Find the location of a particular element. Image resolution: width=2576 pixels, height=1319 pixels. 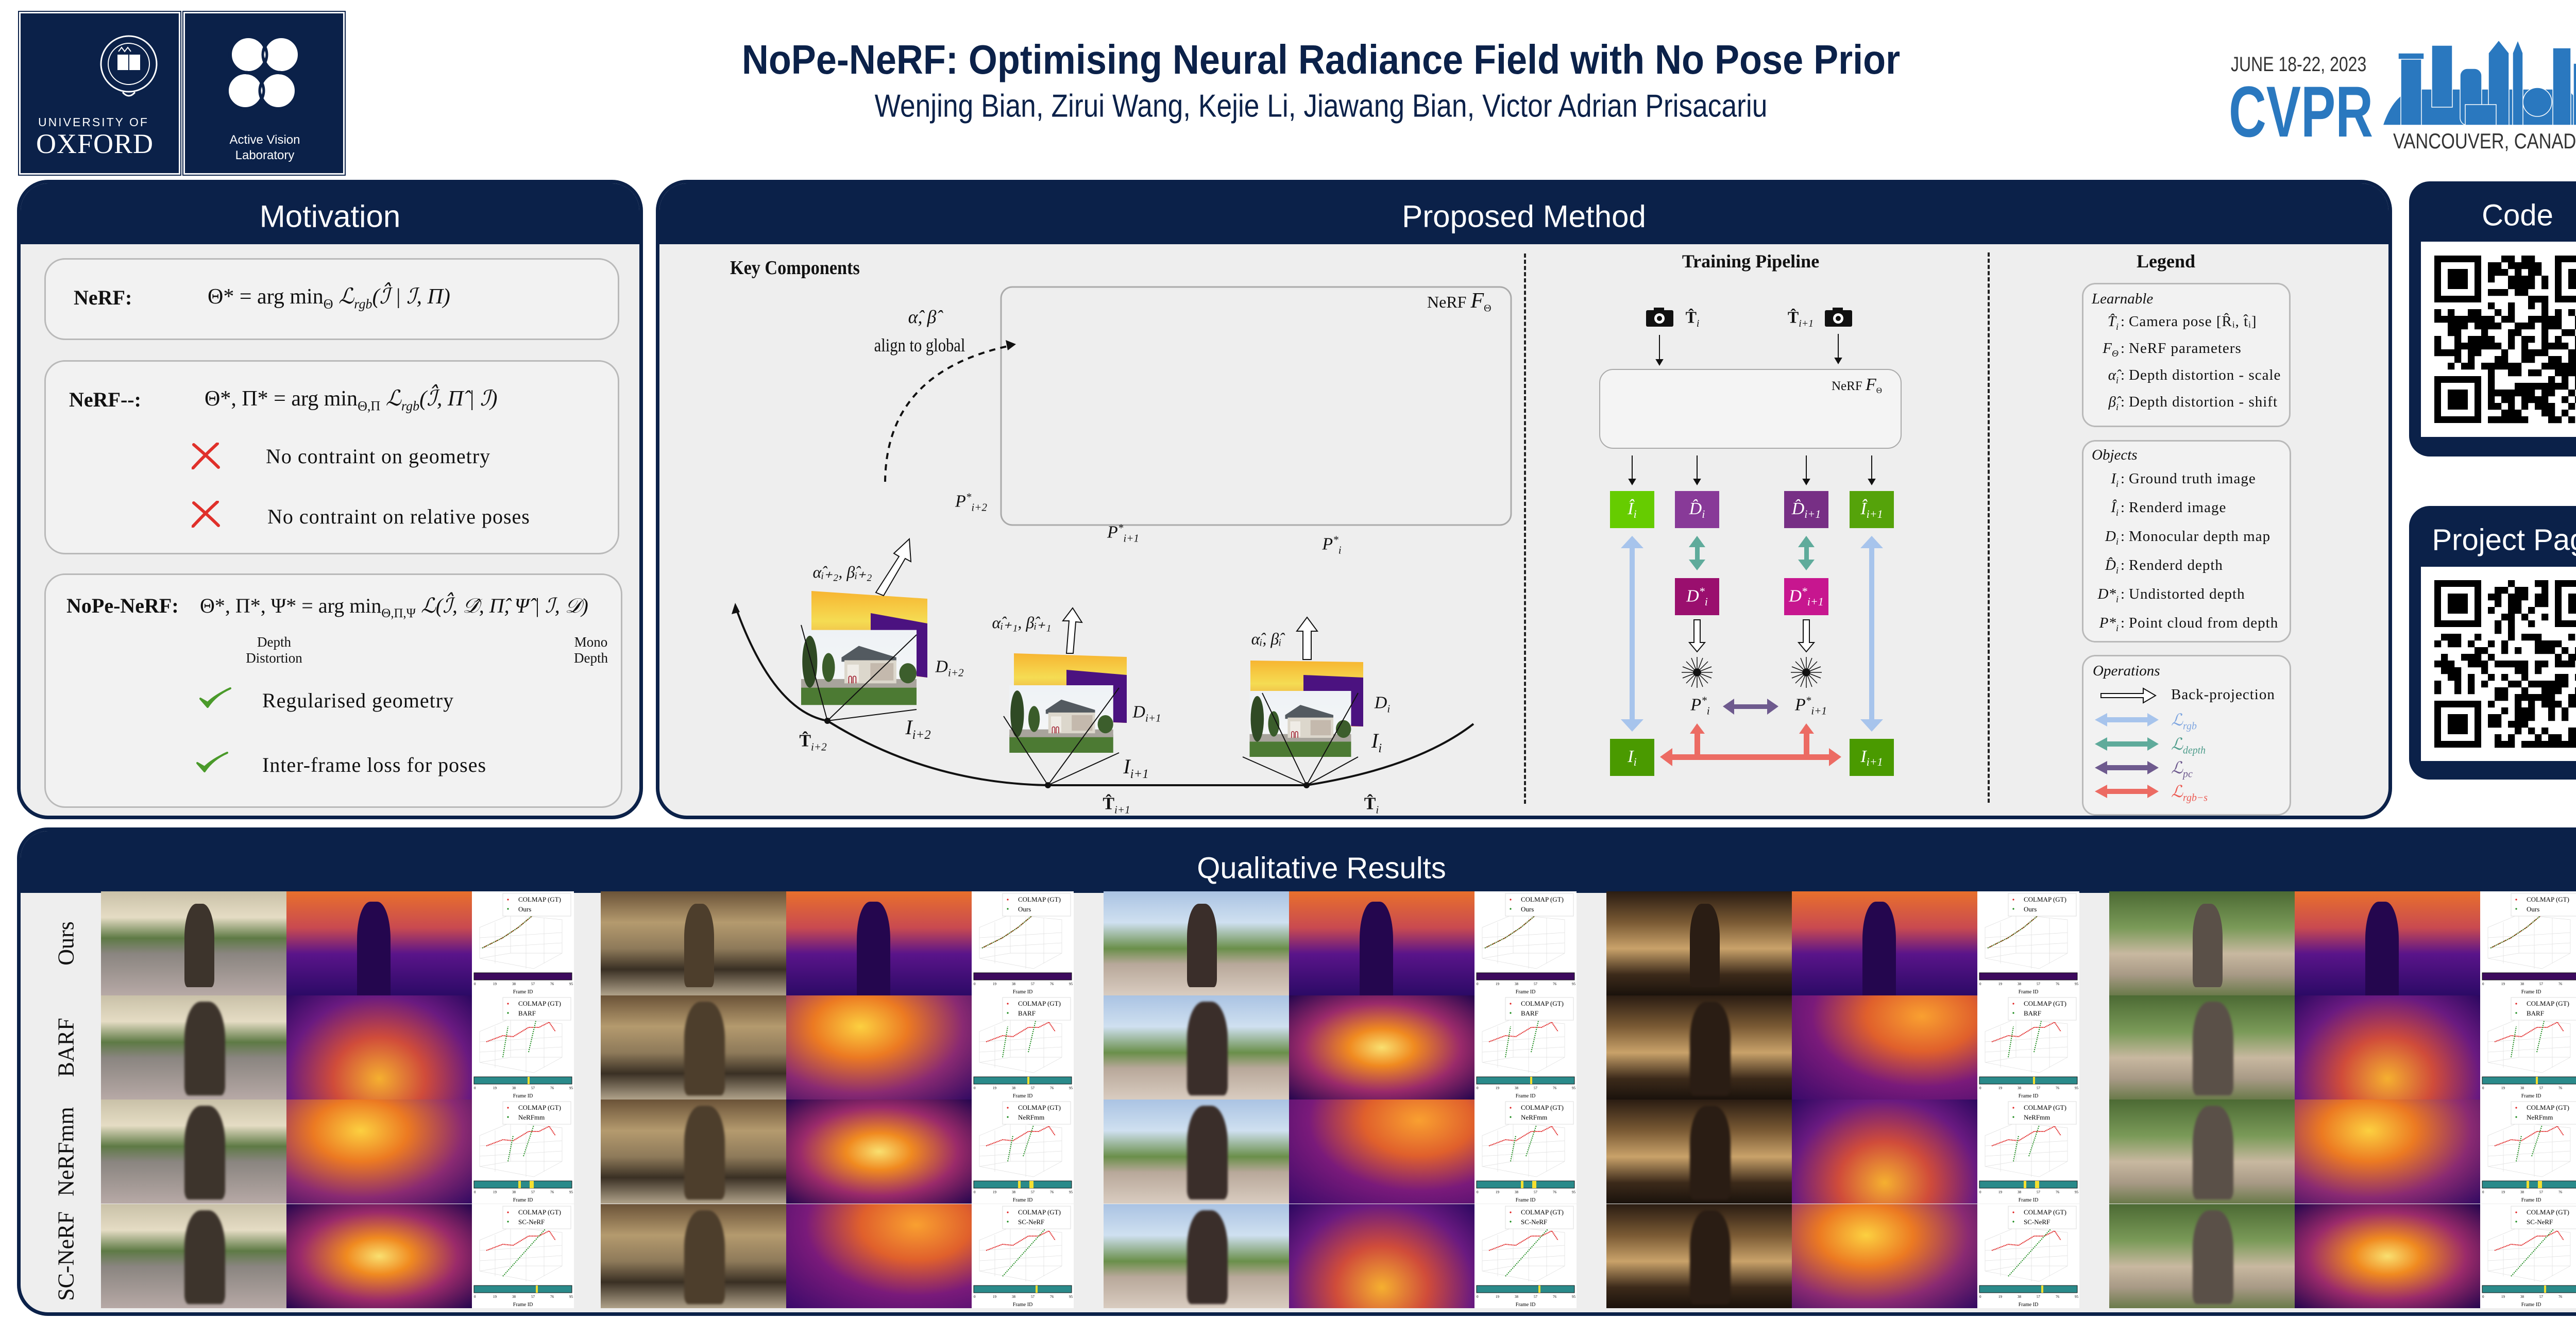

sym: P is located at coordinates (1696, 705).